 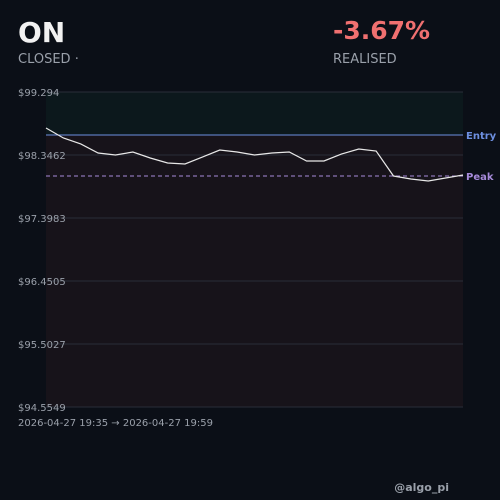 I want to click on y-tick-label: $97.3983, so click(x=42, y=219).